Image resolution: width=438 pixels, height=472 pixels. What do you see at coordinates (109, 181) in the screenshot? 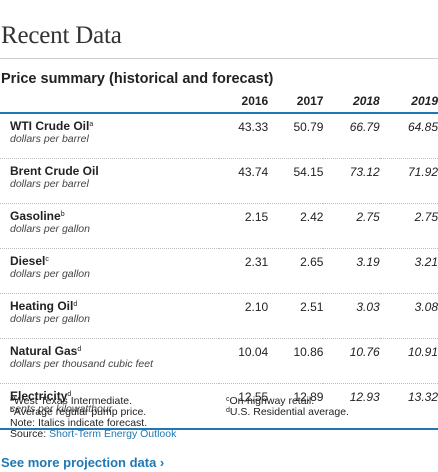
I see `row-label: Brent Crude Oil dollars per barrel` at bounding box center [109, 181].